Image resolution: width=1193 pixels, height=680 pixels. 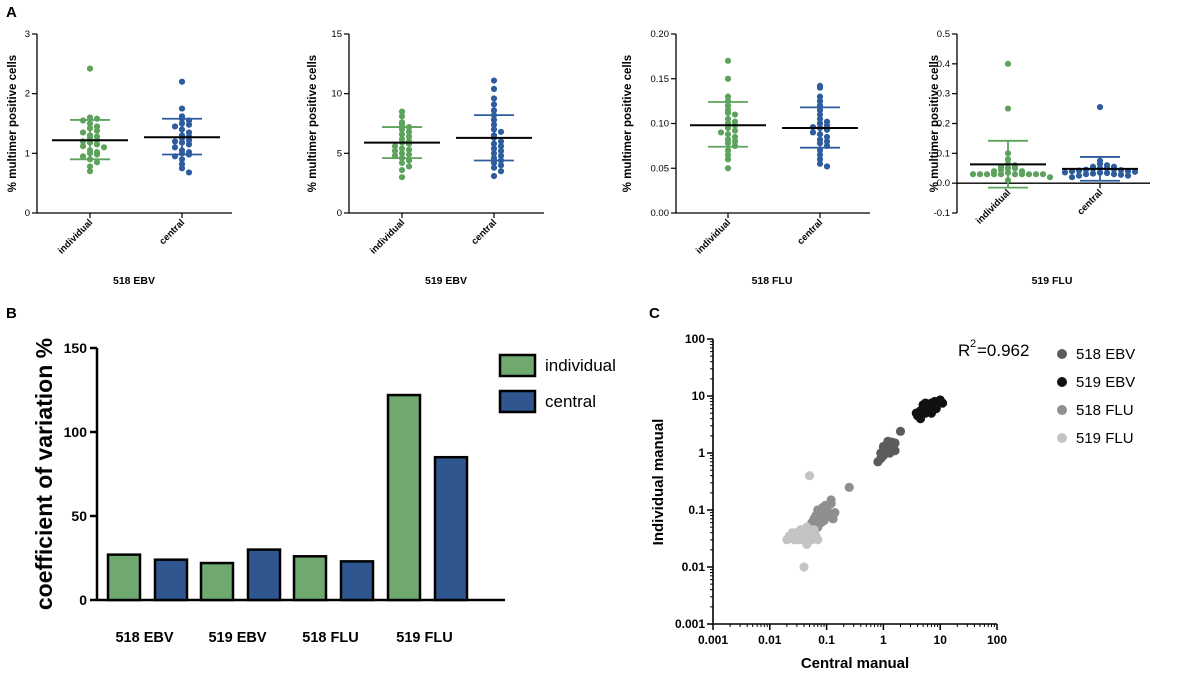 What do you see at coordinates (83, 600) in the screenshot?
I see `chart-b-ytick-label: 0` at bounding box center [83, 600].